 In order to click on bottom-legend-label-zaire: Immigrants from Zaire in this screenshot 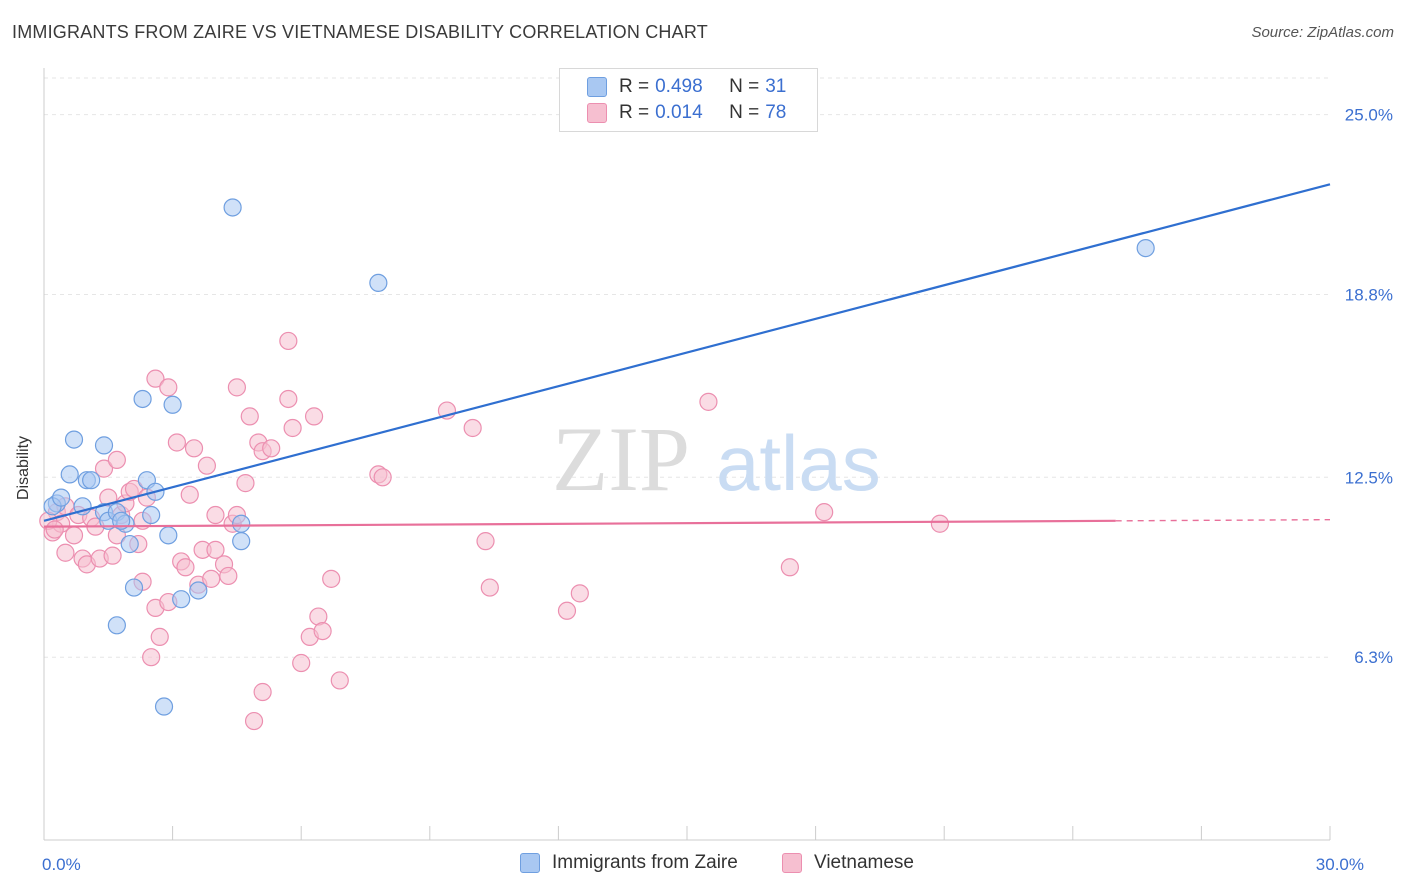, I will do `click(645, 862)`.